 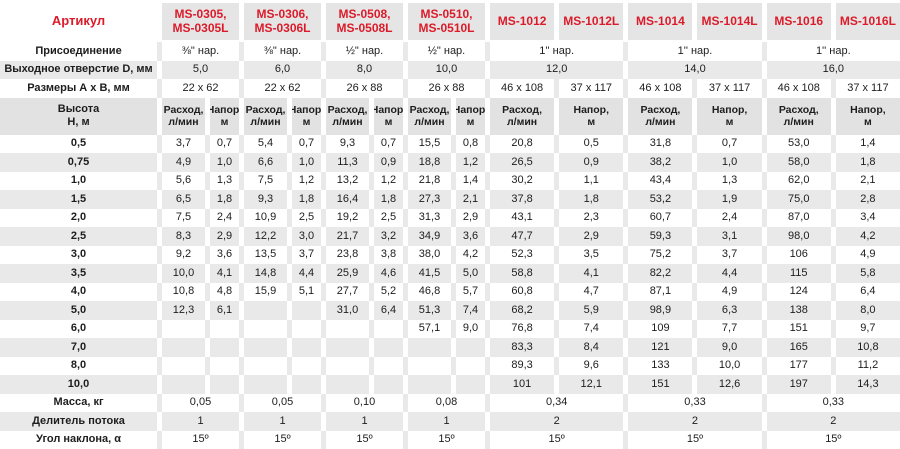 I want to click on product-header-ms-1014l: MS-1014L, so click(x=729, y=21).